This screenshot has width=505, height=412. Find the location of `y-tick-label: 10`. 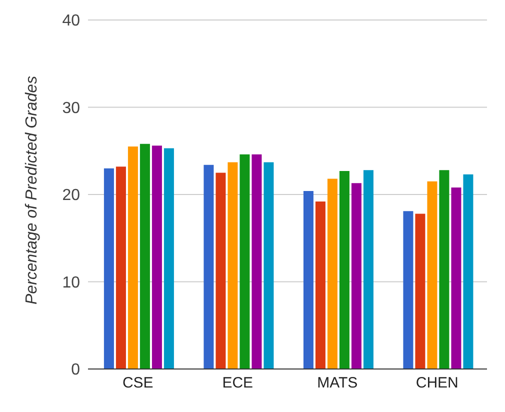

y-tick-label: 10 is located at coordinates (71, 283).